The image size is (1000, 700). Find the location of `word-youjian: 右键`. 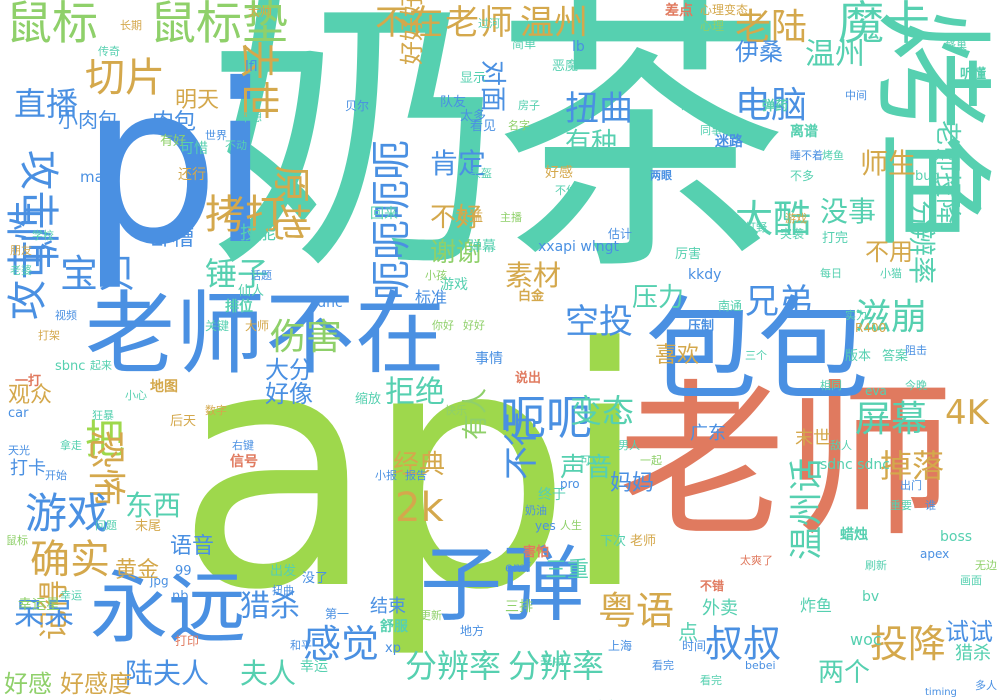

word-youjian: 右键 is located at coordinates (243, 445).